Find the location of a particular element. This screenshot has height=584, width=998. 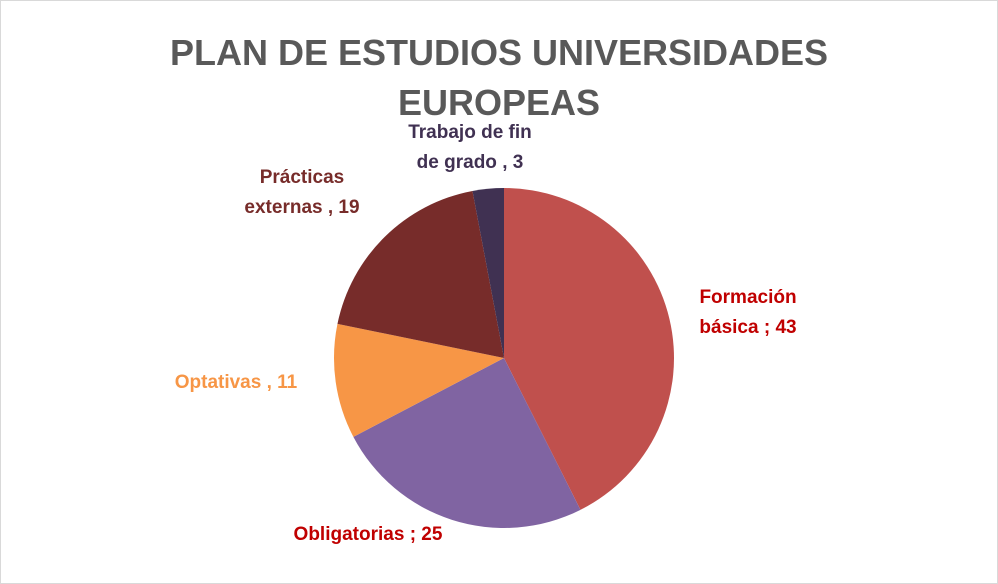

data-label: Trabajo de fin de grado , 3 is located at coordinates (470, 148).